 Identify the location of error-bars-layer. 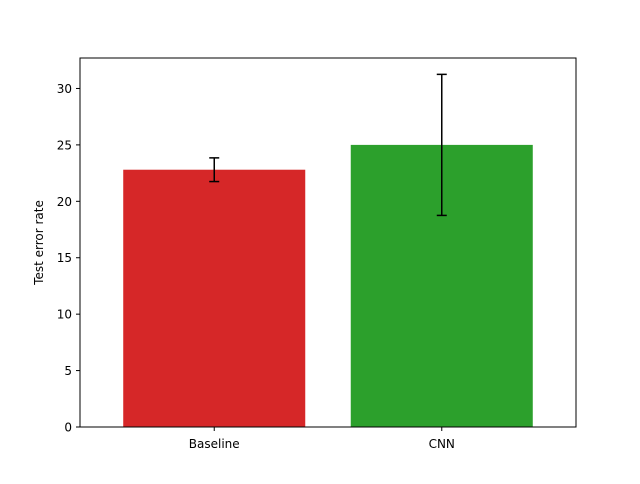
(328, 145).